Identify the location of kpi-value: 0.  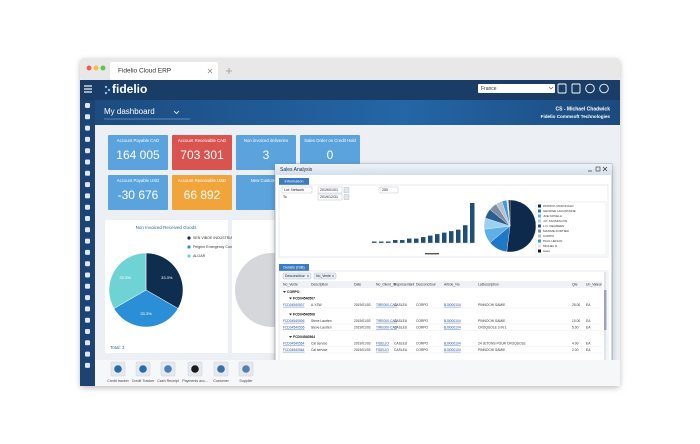
(330, 155).